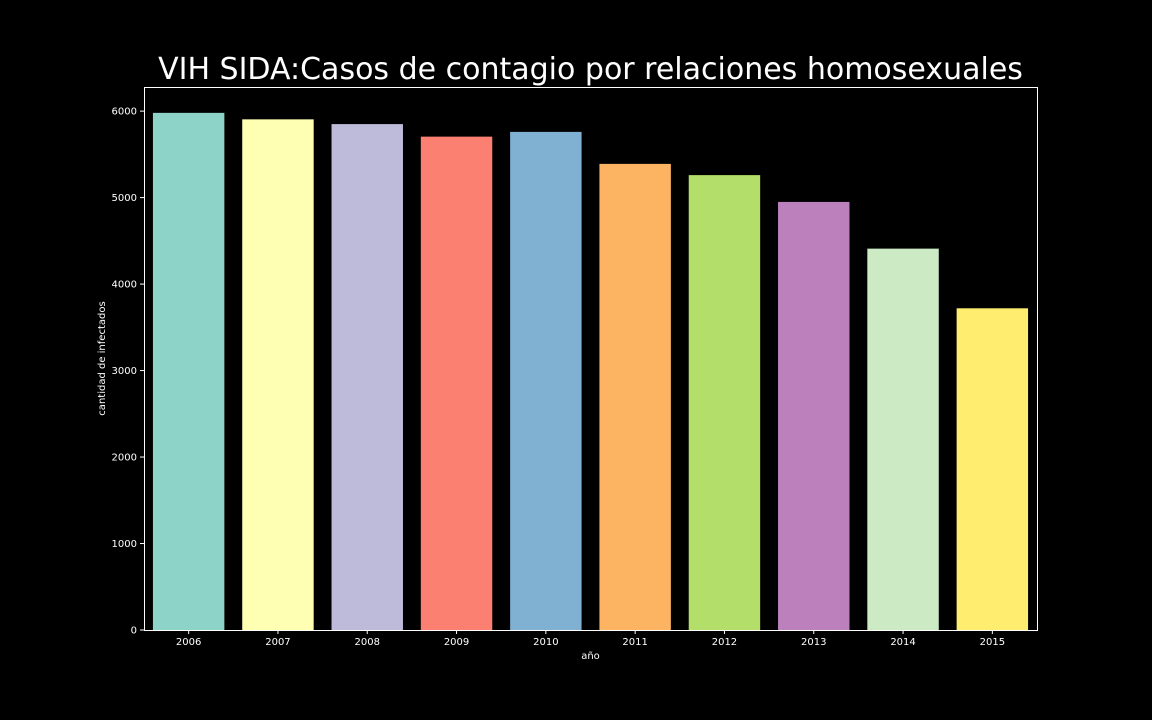 This screenshot has width=1152, height=720. What do you see at coordinates (278, 374) in the screenshot?
I see `bar-2007` at bounding box center [278, 374].